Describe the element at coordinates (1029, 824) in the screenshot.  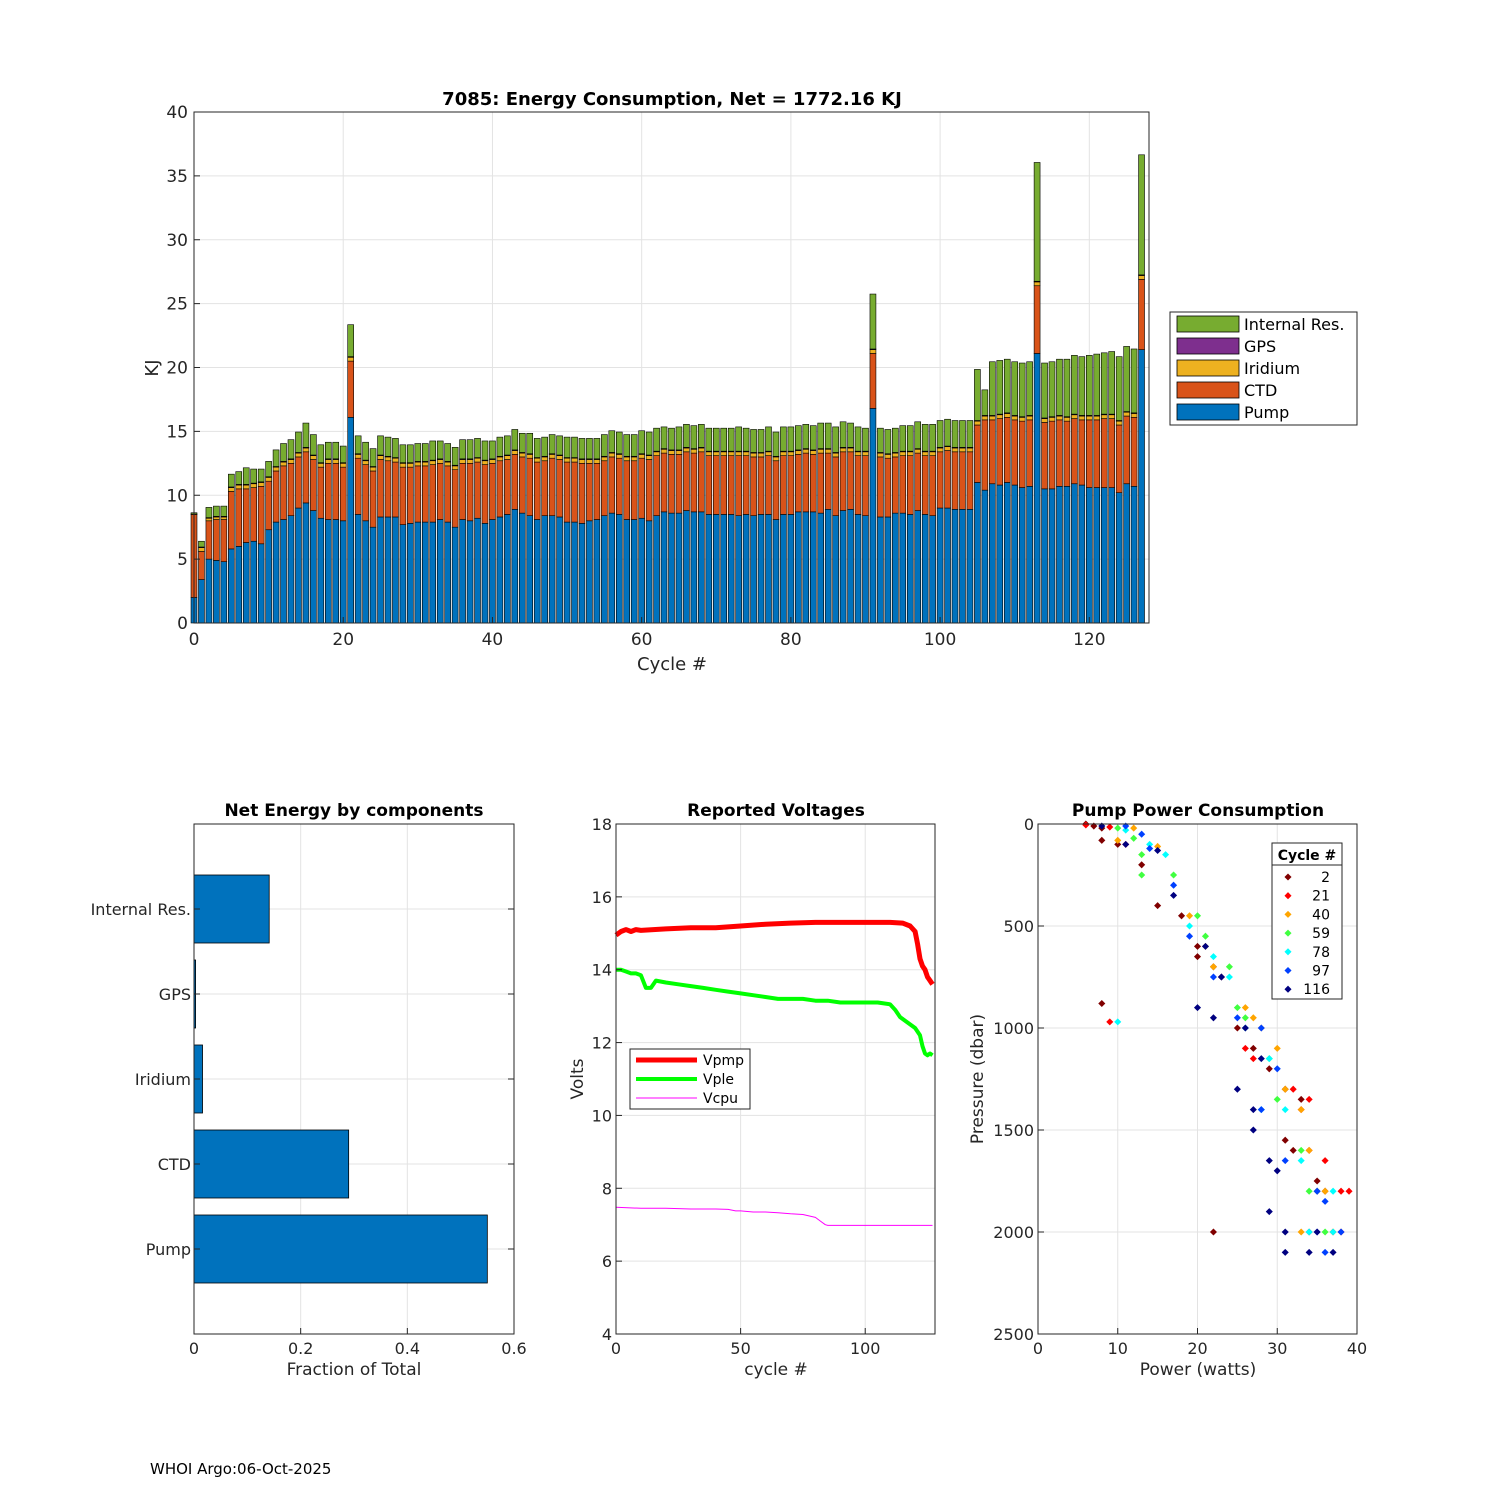
I see `pump-y-tick-label: 0` at that location.